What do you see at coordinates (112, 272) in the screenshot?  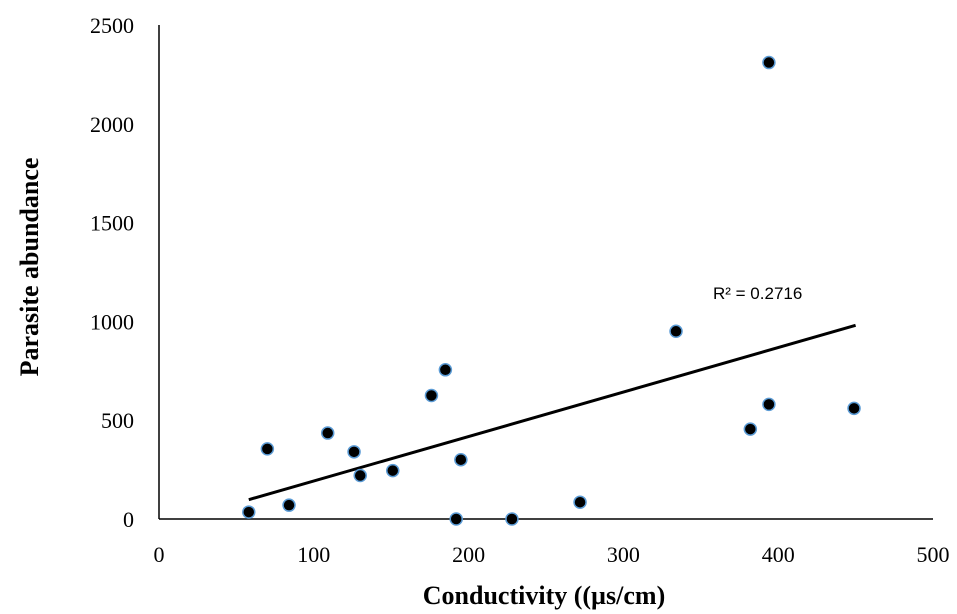 I see `y-tick-labels: 0 500 1000 1500 2000 2500` at bounding box center [112, 272].